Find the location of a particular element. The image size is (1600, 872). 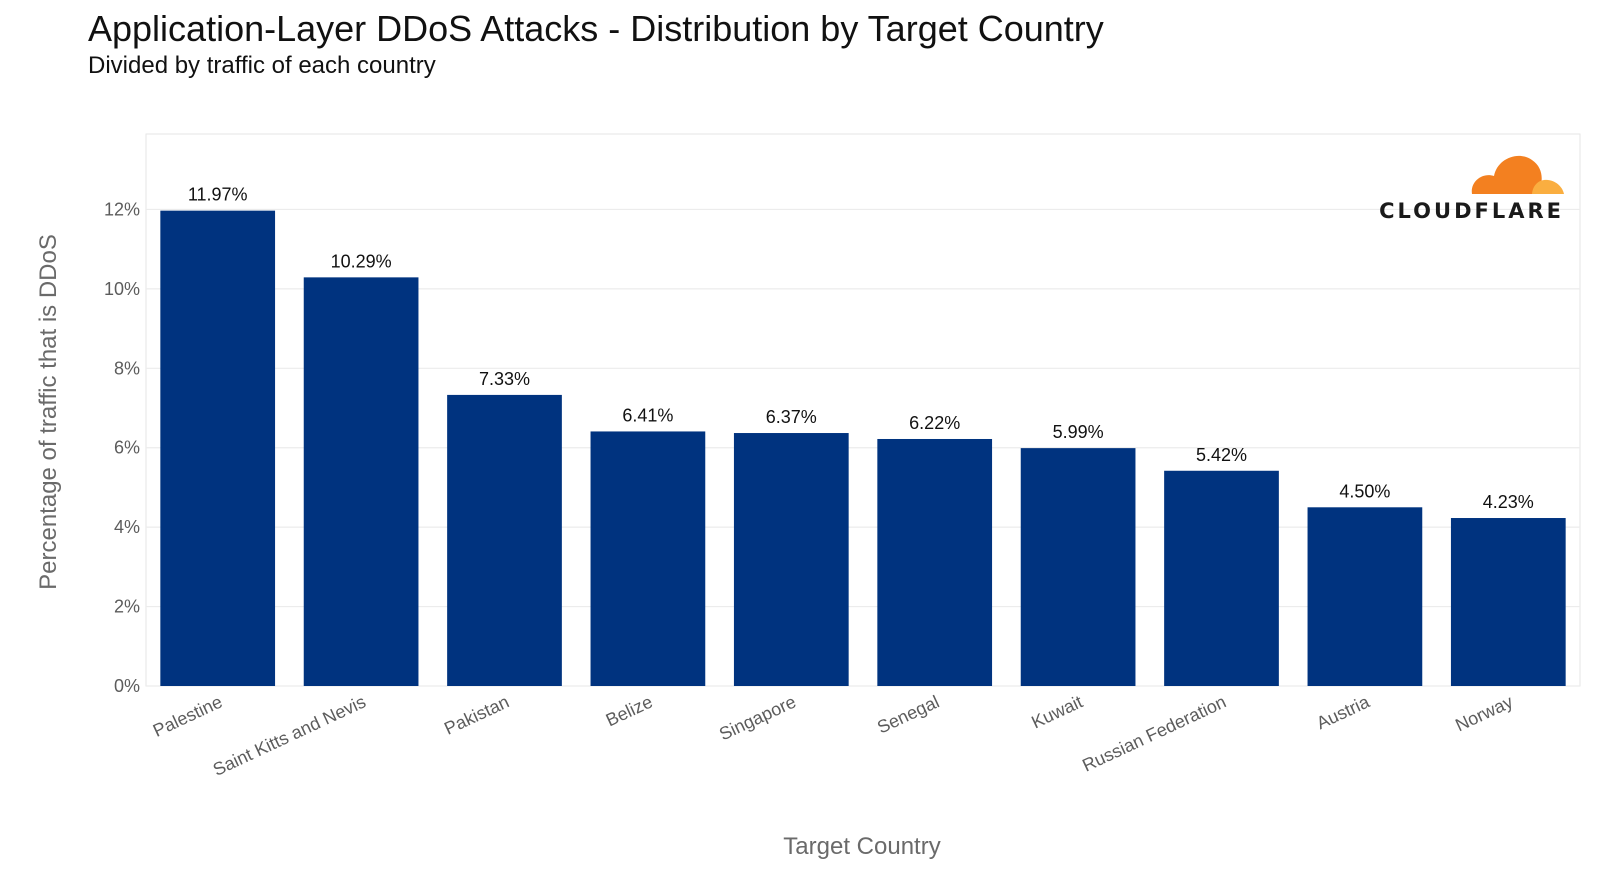

x-tick-label: Senegal is located at coordinates (908, 714).